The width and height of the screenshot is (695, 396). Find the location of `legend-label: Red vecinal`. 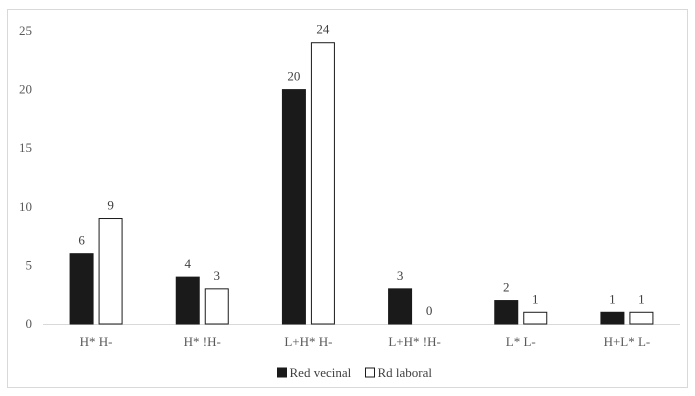

legend-label: Red vecinal is located at coordinates (321, 372).